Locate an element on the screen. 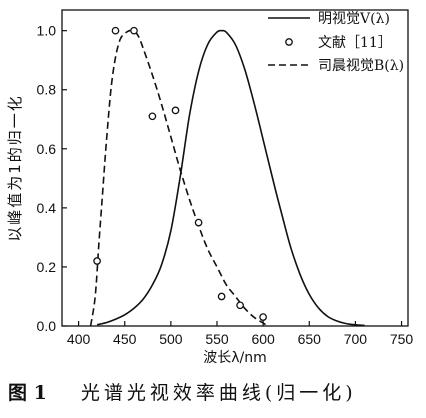 The image size is (426, 418). y-tick-label: 0.2 is located at coordinates (47, 267).